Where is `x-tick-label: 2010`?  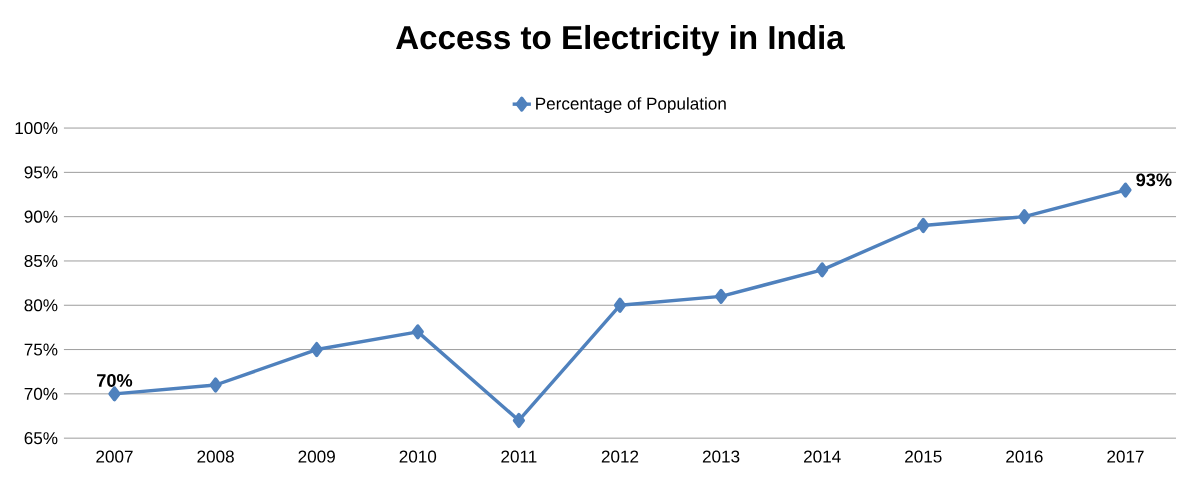
x-tick-label: 2010 is located at coordinates (418, 456).